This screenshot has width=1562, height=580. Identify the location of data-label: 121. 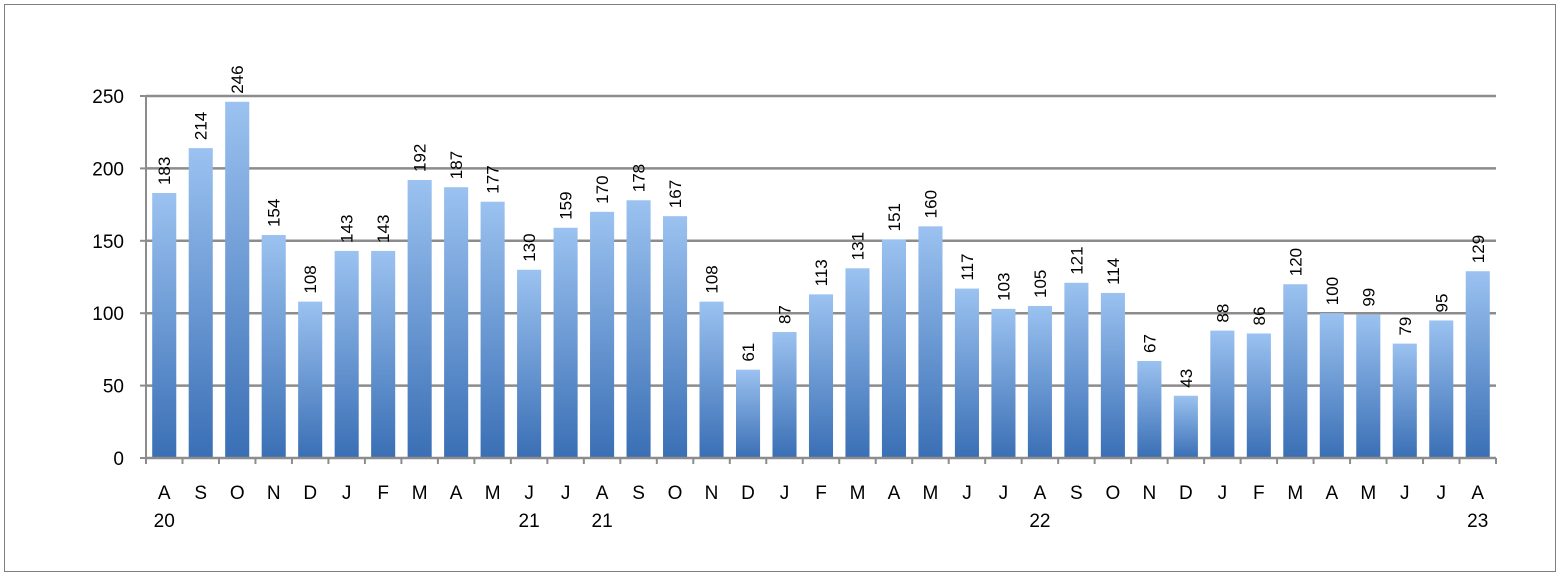
(1076, 260).